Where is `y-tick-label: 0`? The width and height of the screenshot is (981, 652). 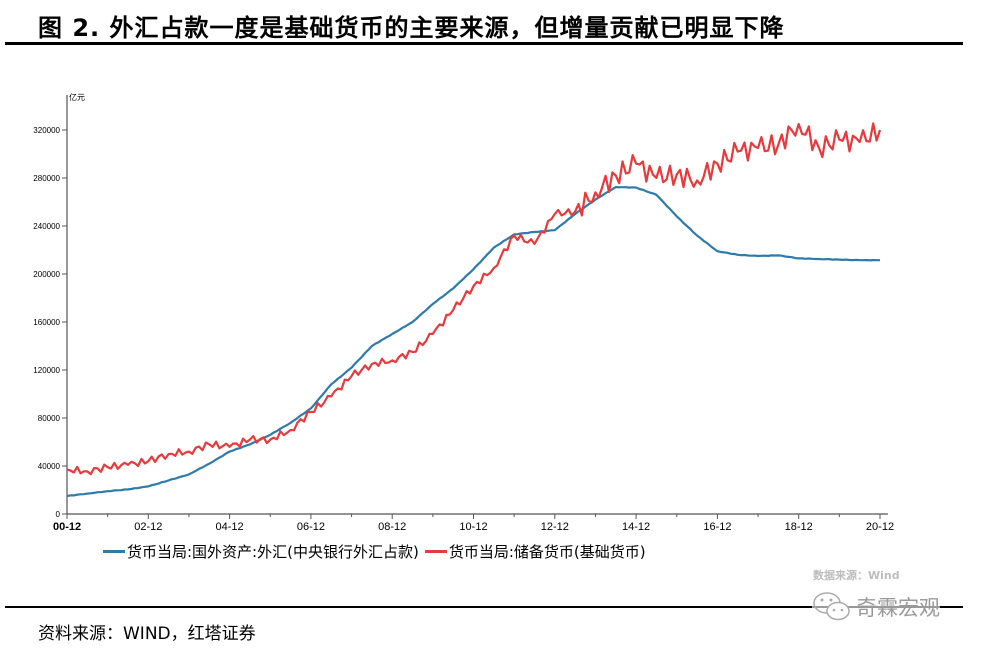 y-tick-label: 0 is located at coordinates (58, 514).